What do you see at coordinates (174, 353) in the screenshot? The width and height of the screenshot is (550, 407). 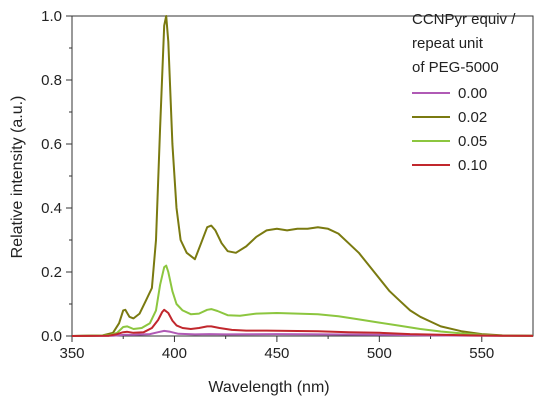 I see `x-tick-label-400: 400` at bounding box center [174, 353].